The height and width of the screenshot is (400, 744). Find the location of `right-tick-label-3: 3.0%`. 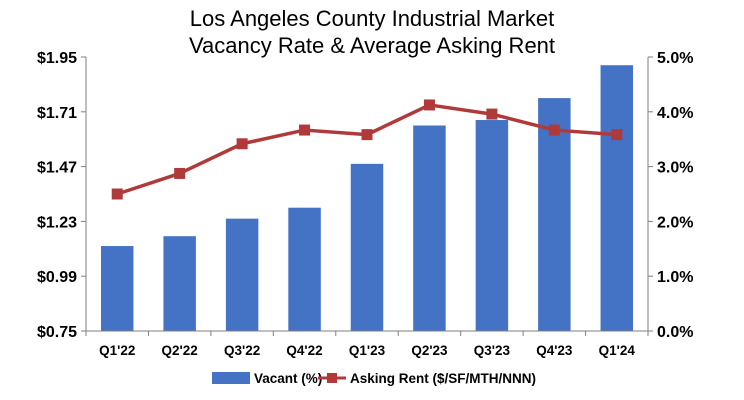

right-tick-label-3: 3.0% is located at coordinates (675, 168).